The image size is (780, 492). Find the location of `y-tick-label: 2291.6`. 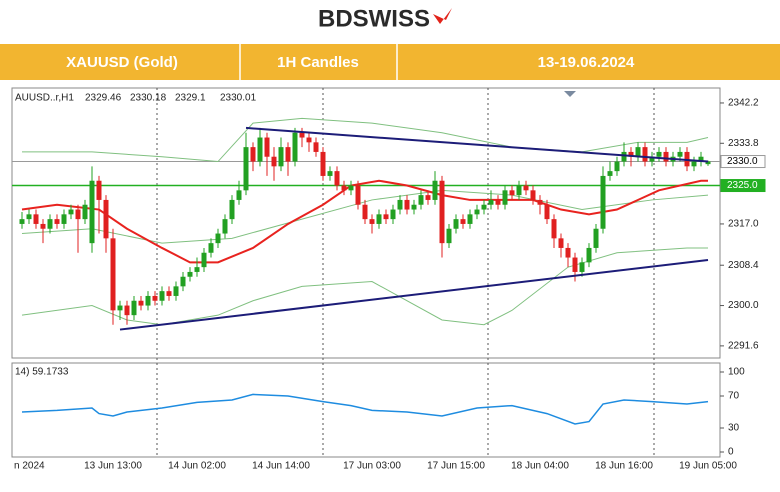

y-tick-label: 2291.6 is located at coordinates (743, 346).